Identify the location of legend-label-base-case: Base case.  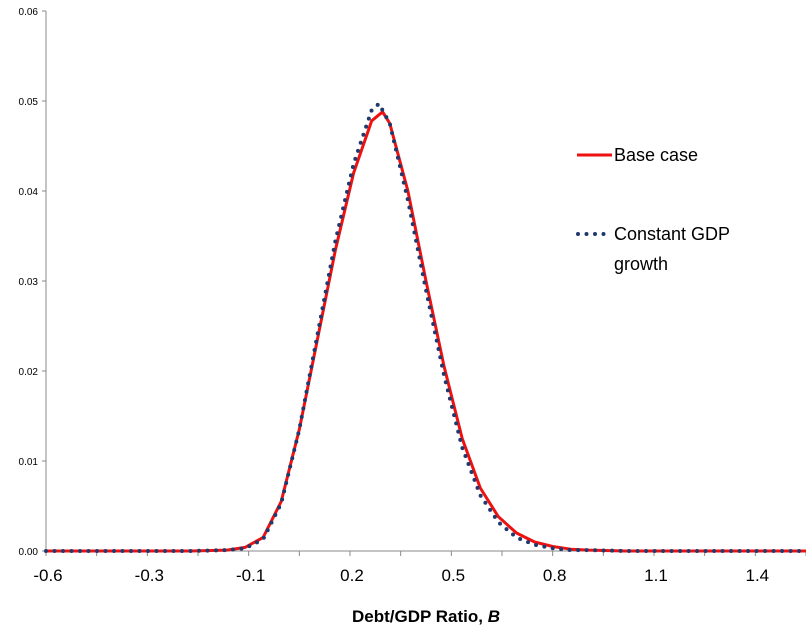
(656, 155).